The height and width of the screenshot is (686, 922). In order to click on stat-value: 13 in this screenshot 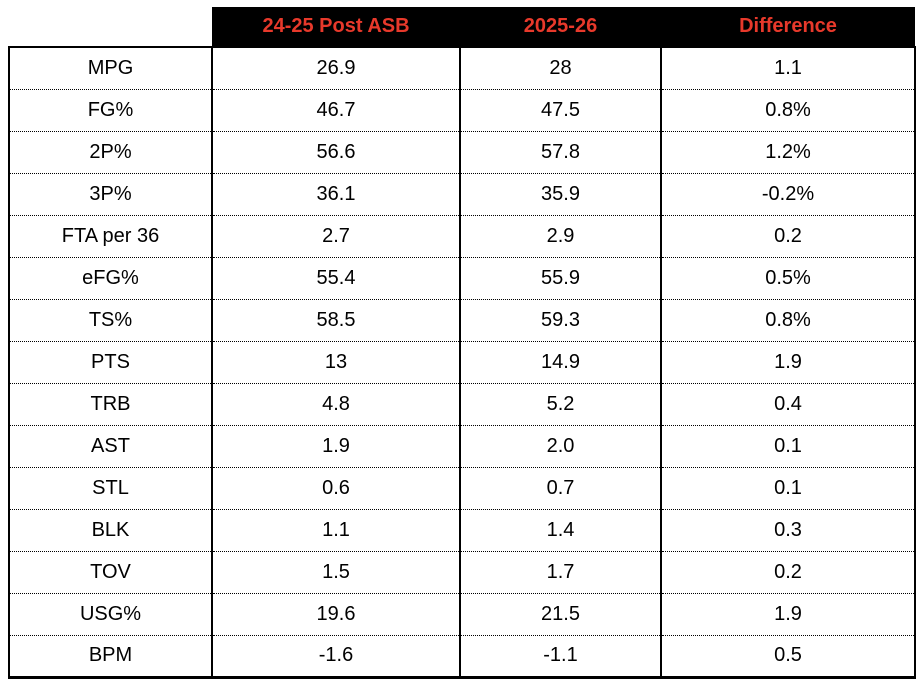, I will do `click(336, 362)`.